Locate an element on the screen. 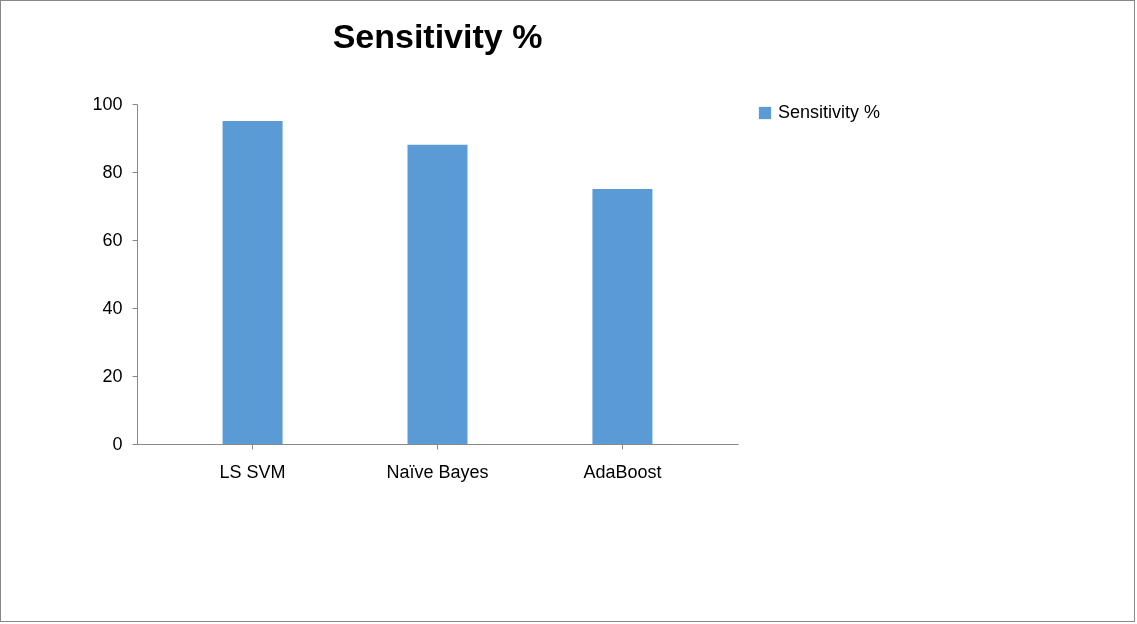 The width and height of the screenshot is (1137, 624). y-tick-label: 80 is located at coordinates (112, 171).